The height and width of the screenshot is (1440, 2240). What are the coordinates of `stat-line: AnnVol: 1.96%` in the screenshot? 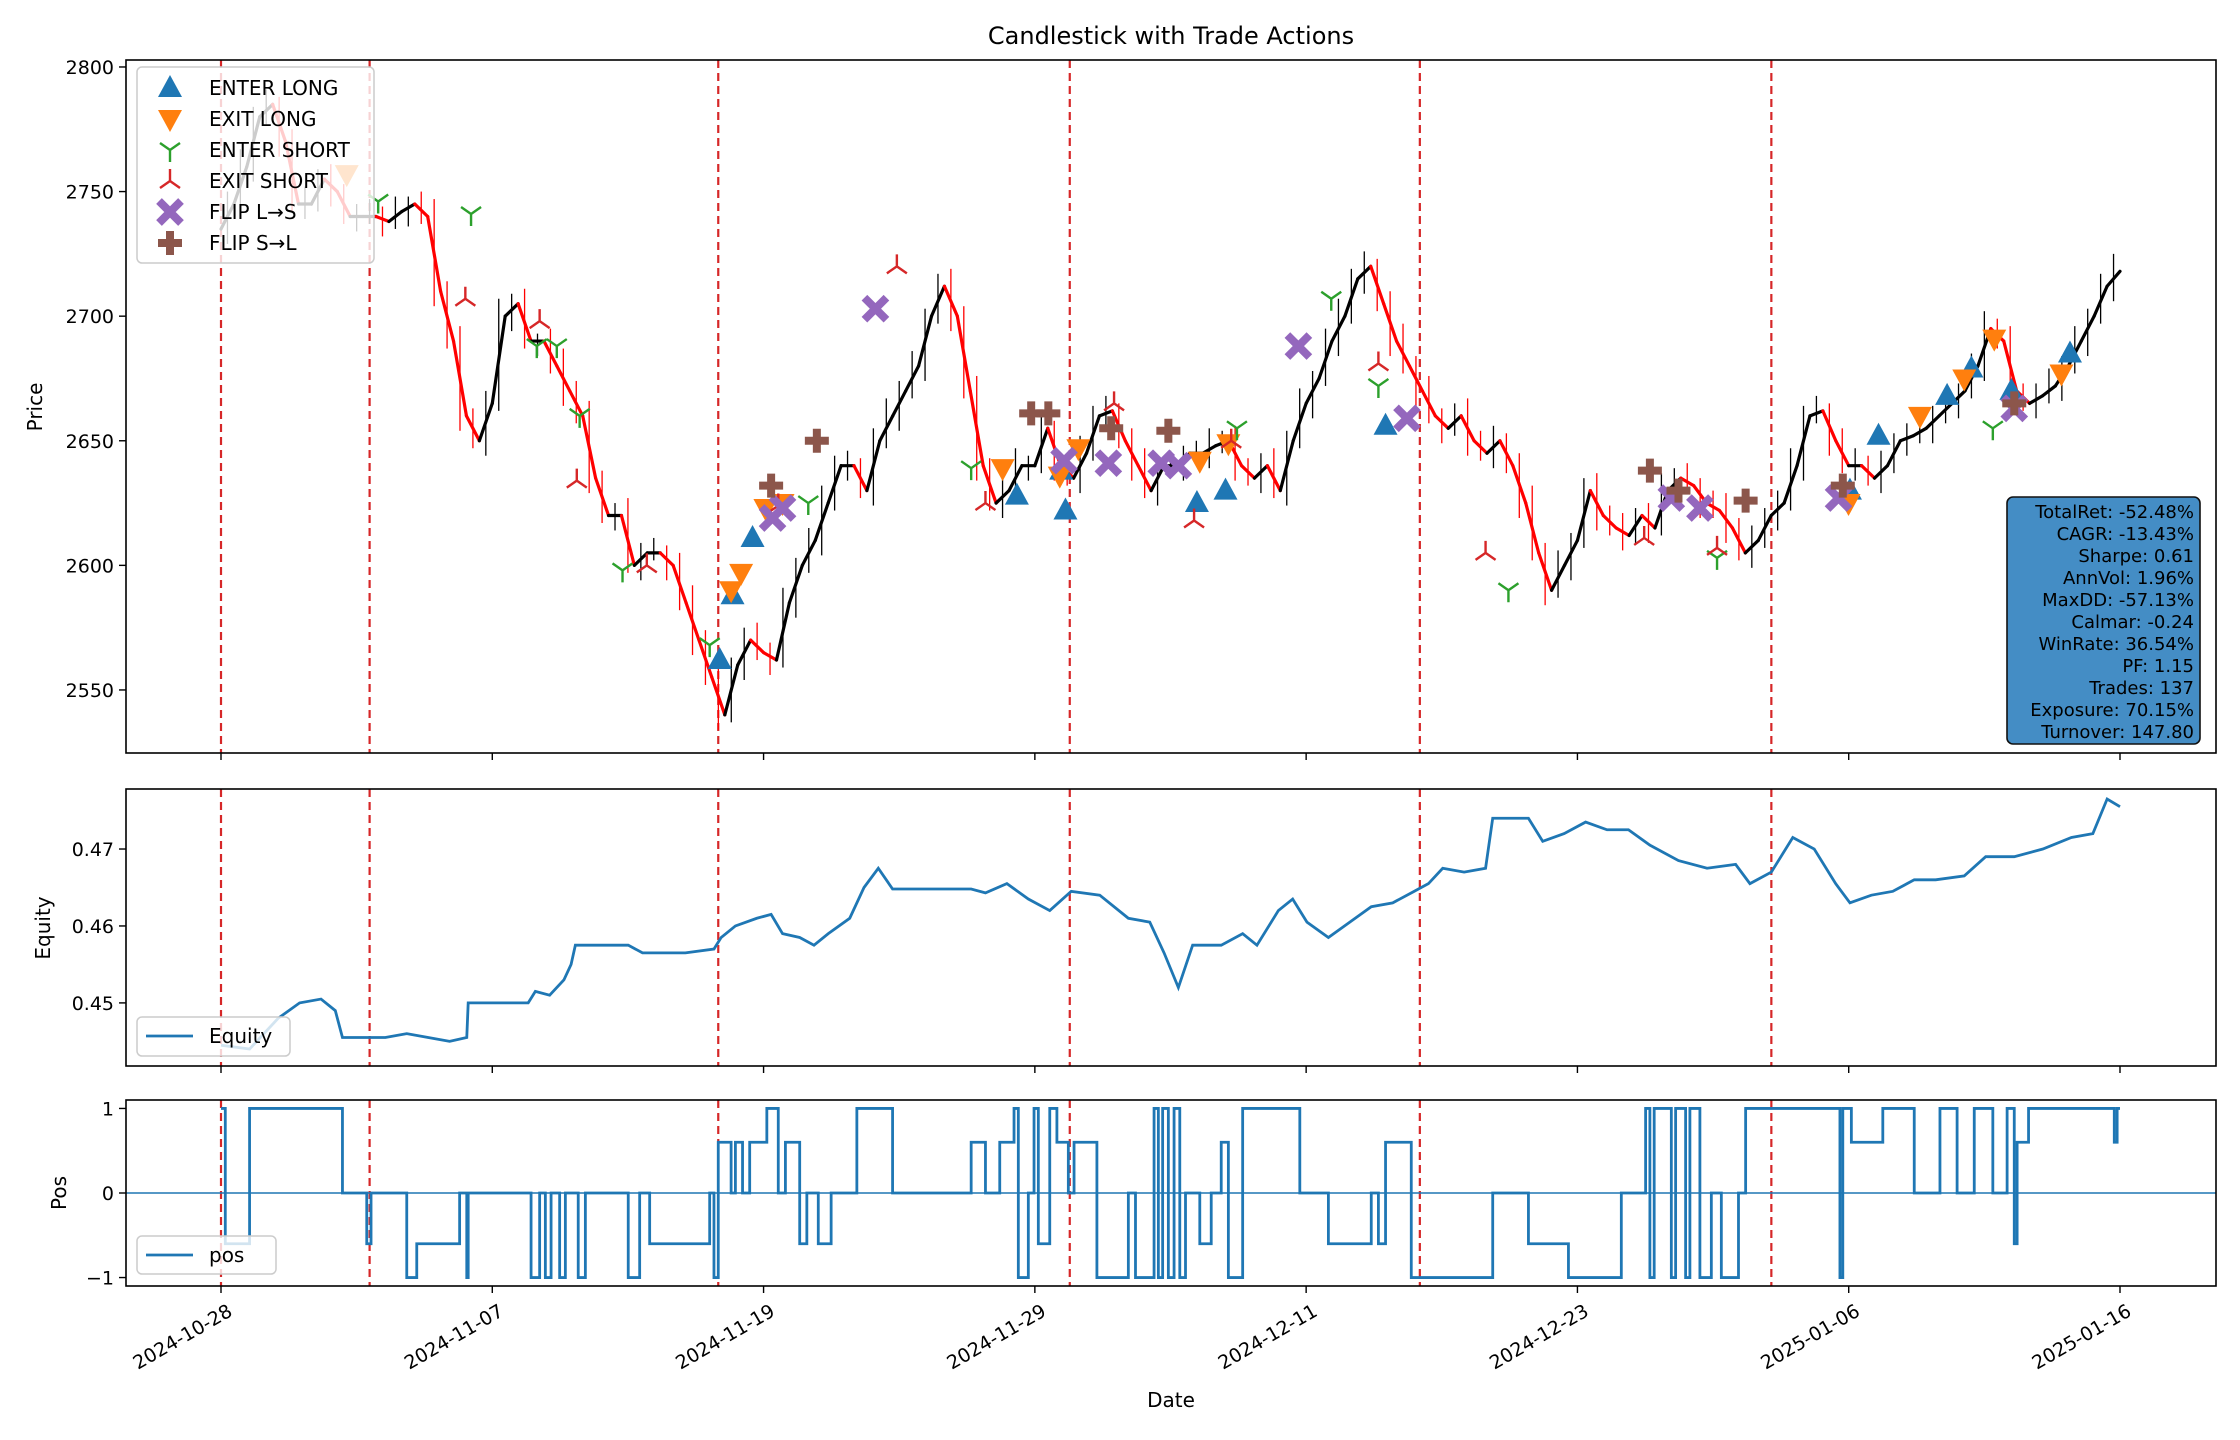 It's located at (2128, 578).